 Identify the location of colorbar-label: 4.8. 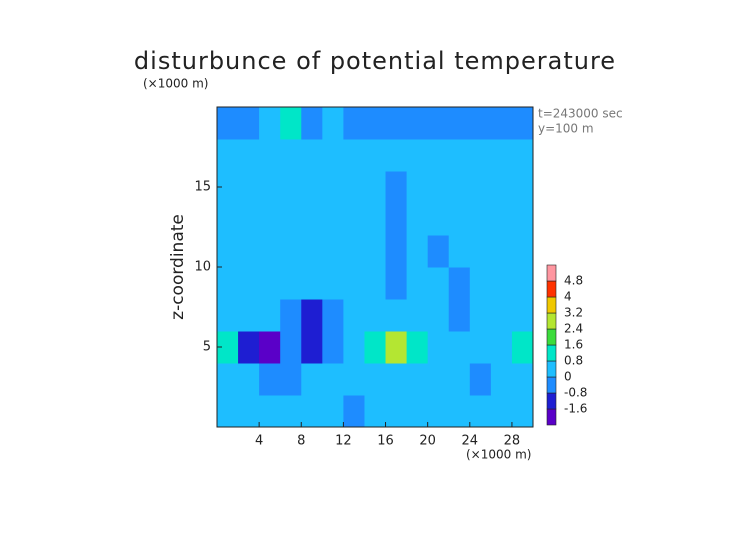
(573, 281).